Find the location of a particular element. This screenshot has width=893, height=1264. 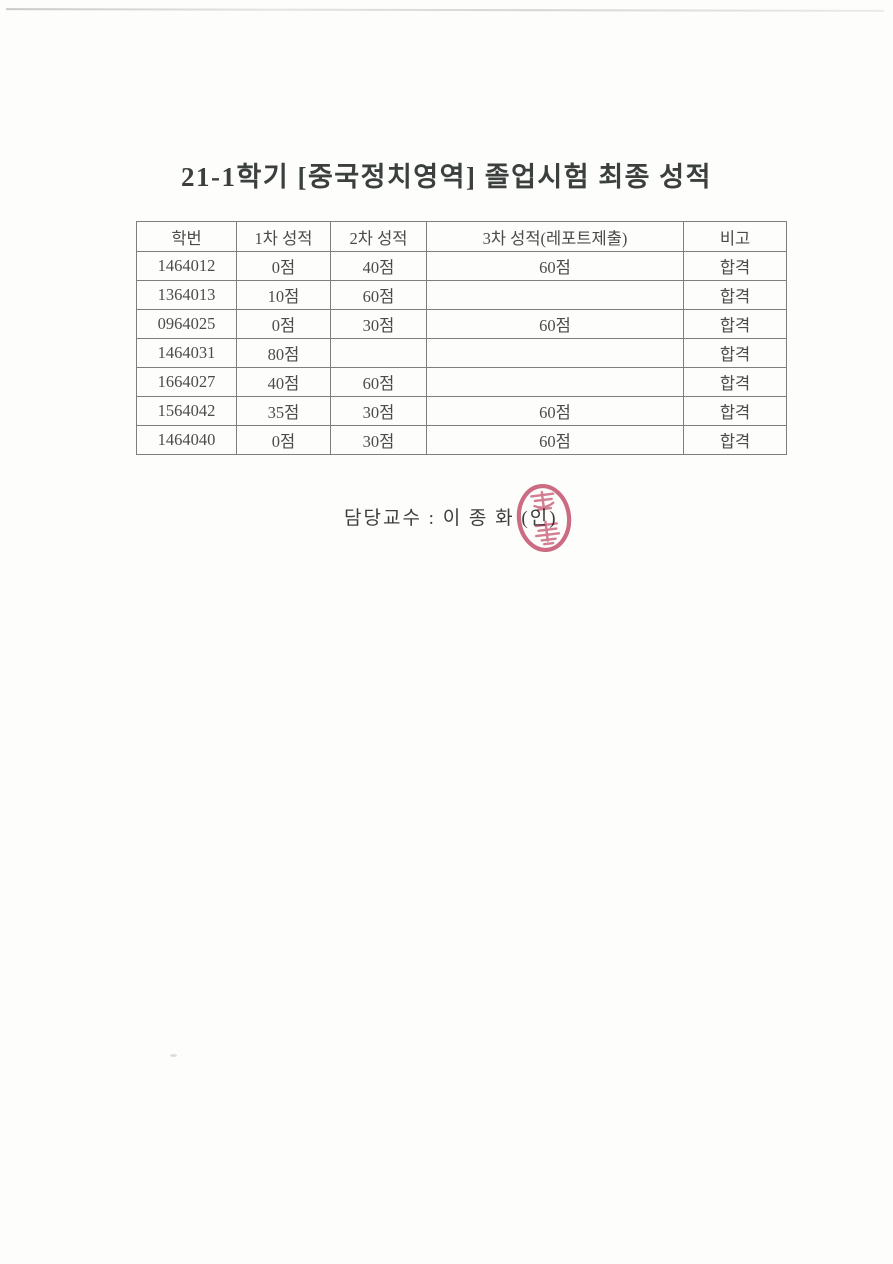

header-score-2: 2차 성적 is located at coordinates (378, 236).